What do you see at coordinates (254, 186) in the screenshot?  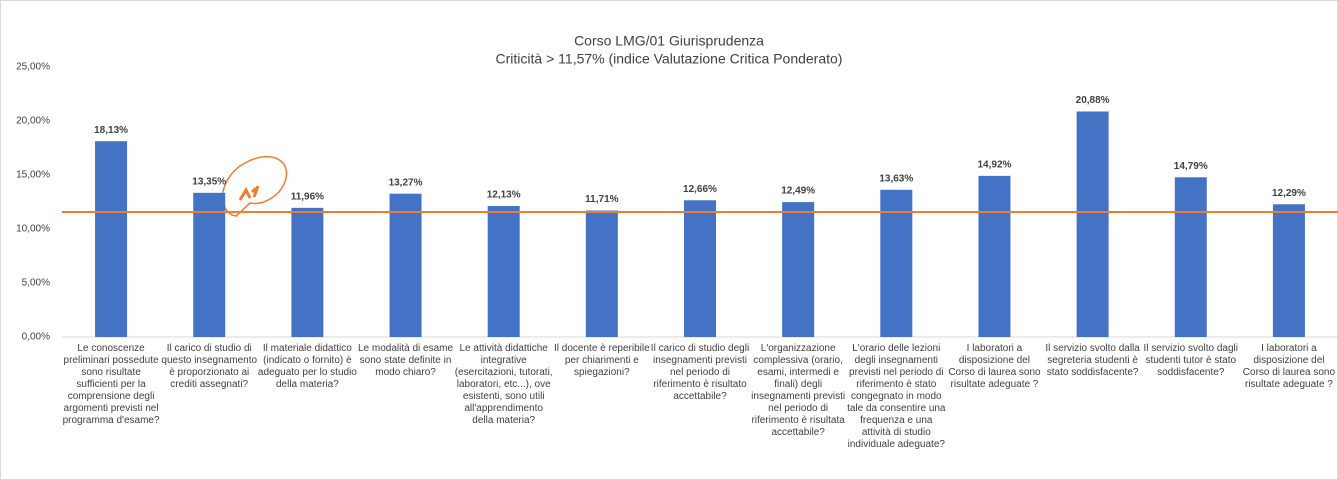 I see `annotation-scribble` at bounding box center [254, 186].